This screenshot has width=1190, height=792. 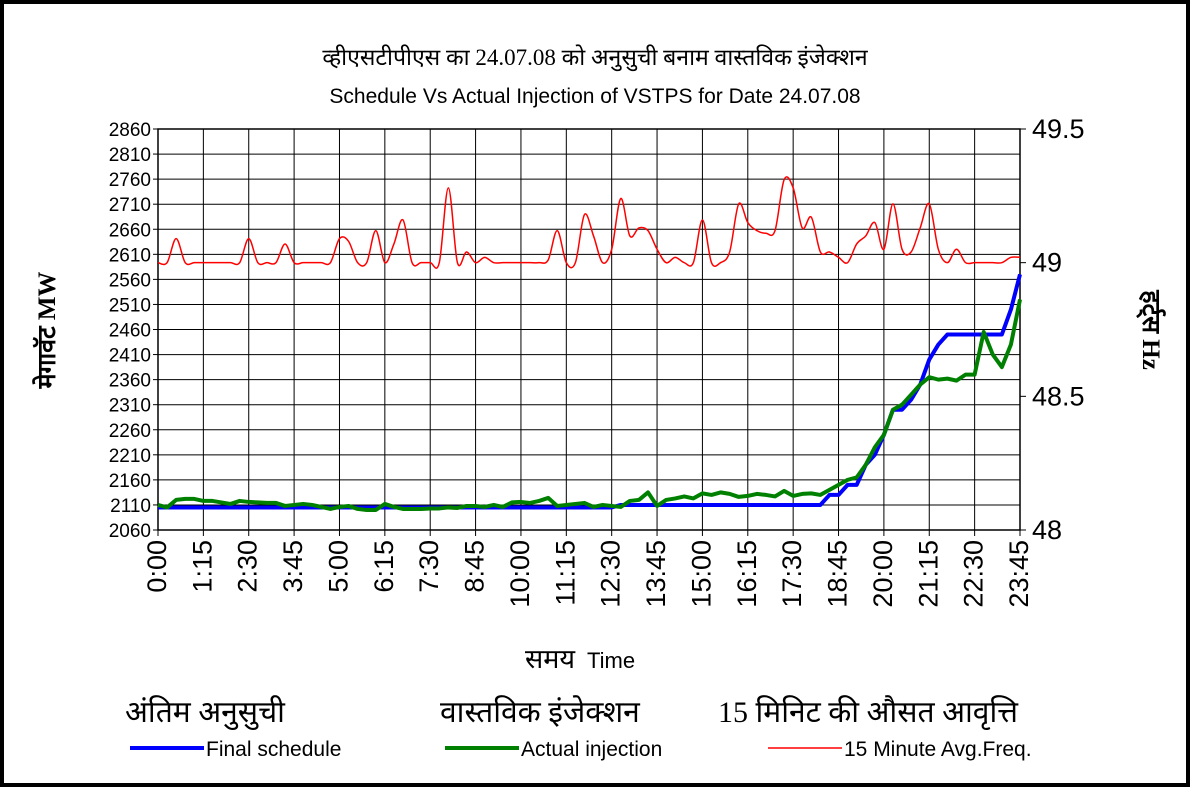 I want to click on x-tick-label: 21:15, so click(x=928, y=574).